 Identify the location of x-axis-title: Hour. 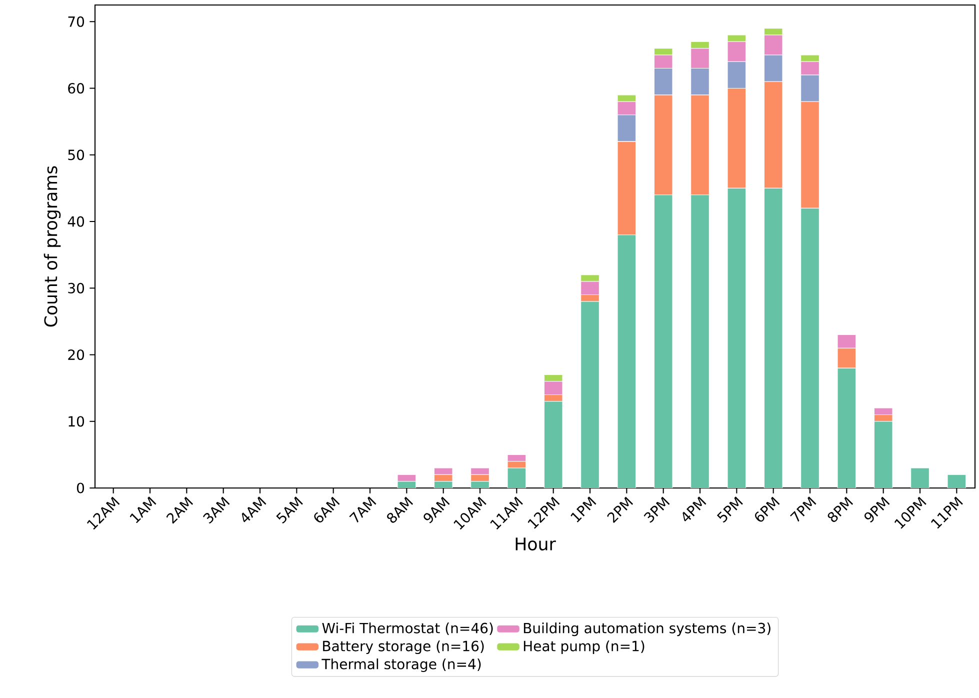
(536, 544).